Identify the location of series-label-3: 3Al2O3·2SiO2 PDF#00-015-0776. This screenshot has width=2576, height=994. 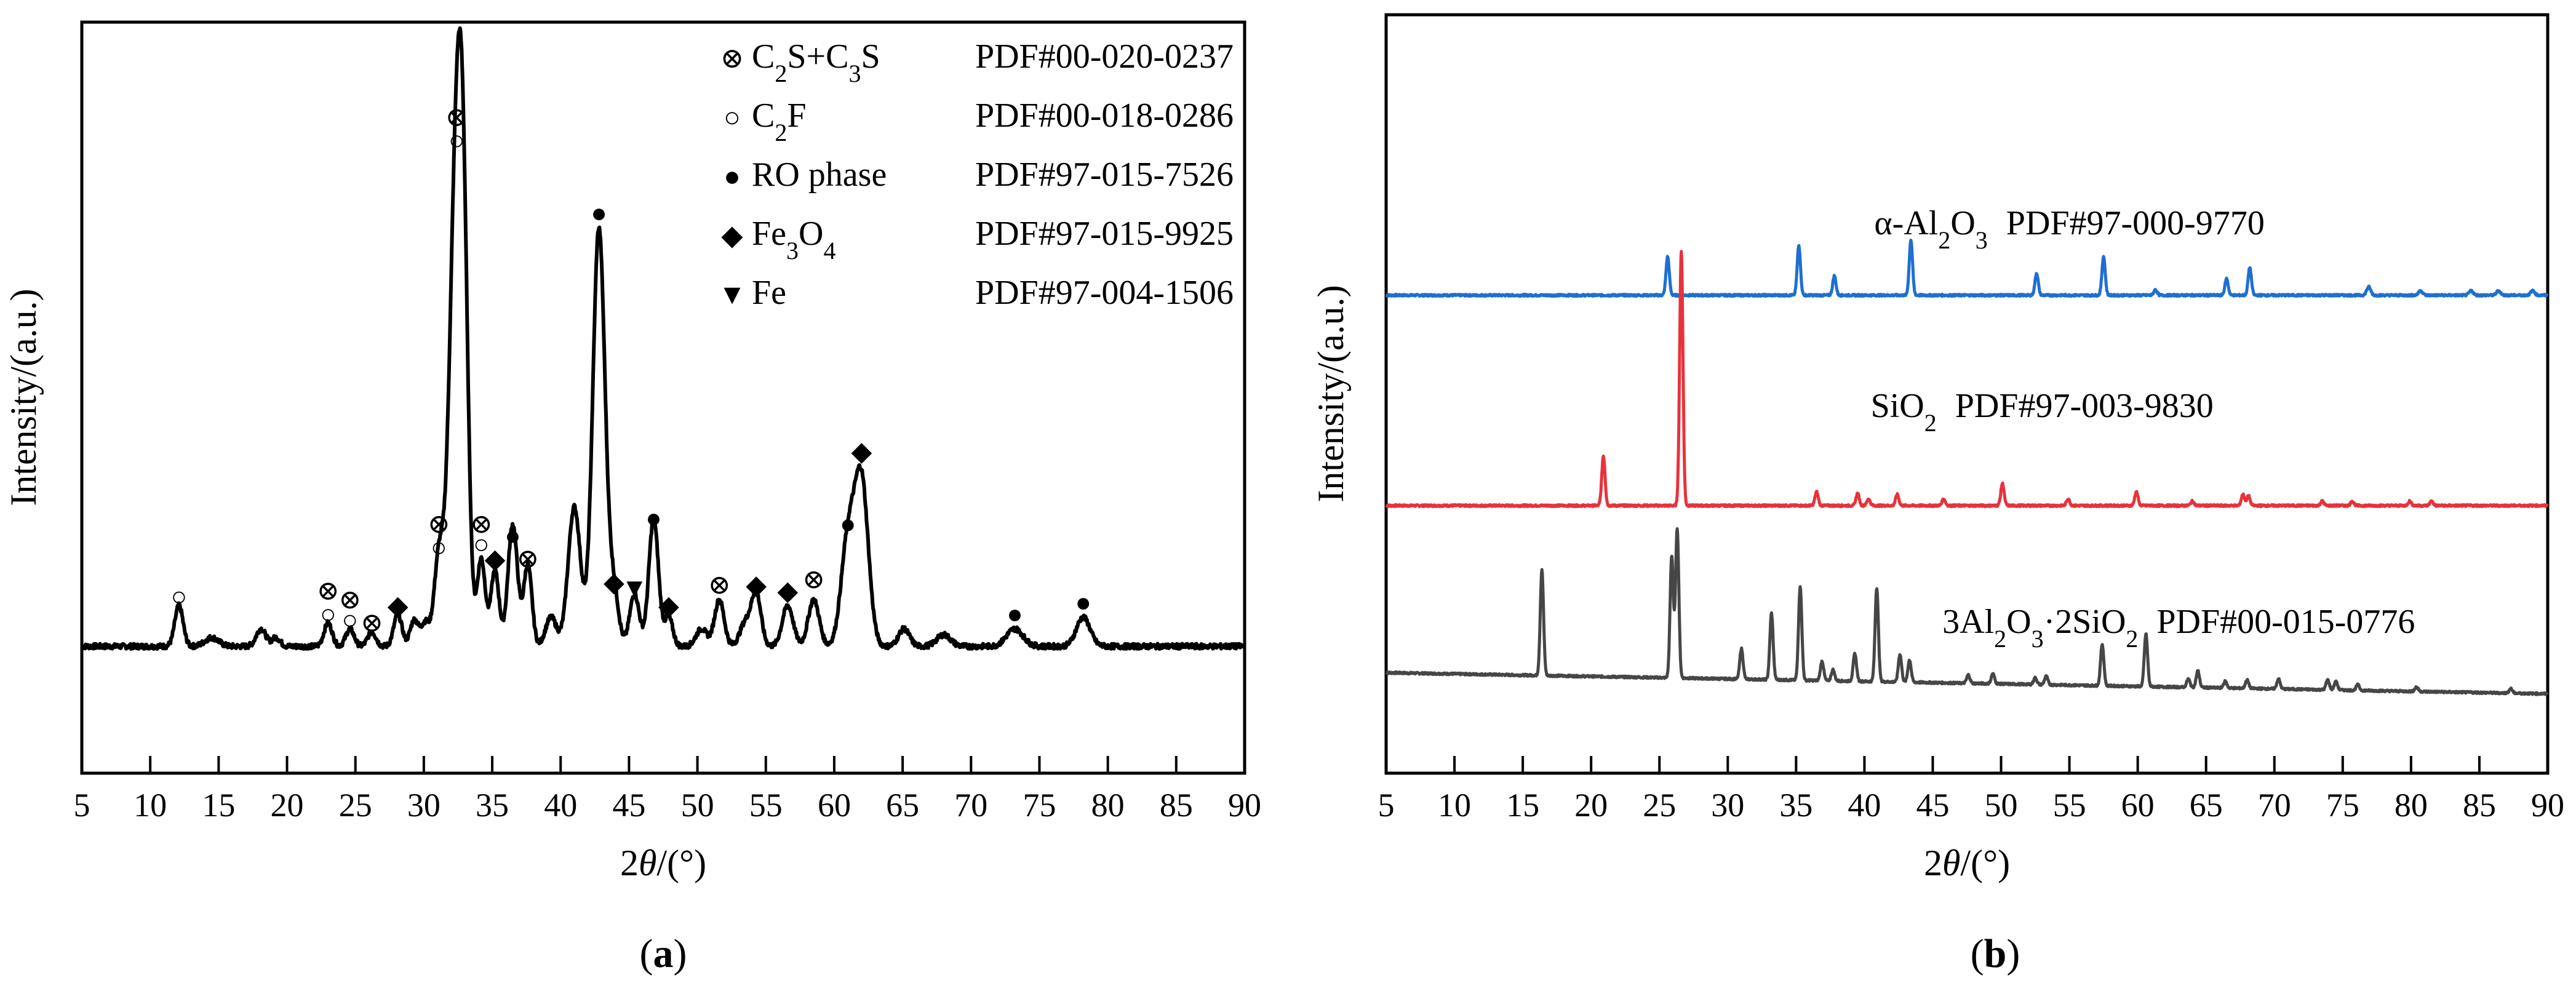
(2178, 628).